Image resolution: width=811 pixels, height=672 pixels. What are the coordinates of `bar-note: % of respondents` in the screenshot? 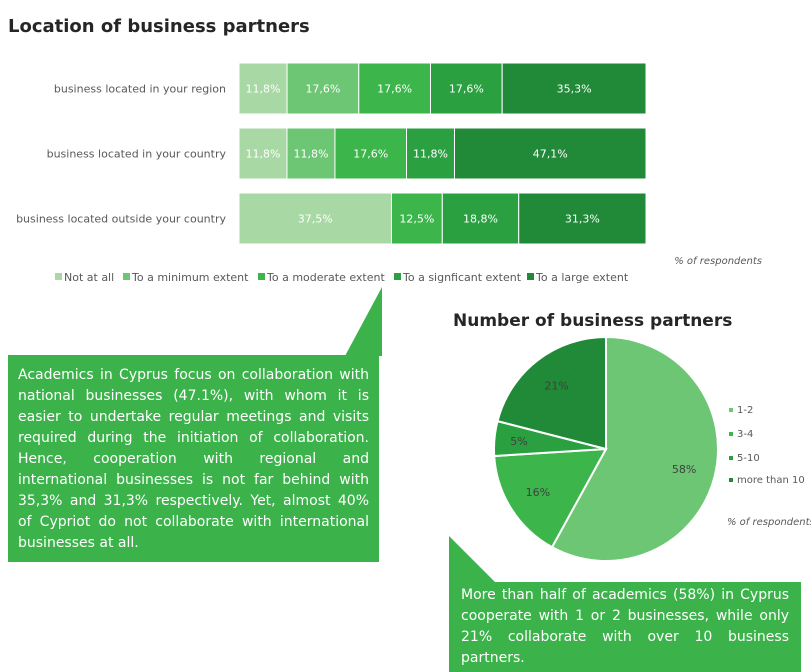 It's located at (718, 261).